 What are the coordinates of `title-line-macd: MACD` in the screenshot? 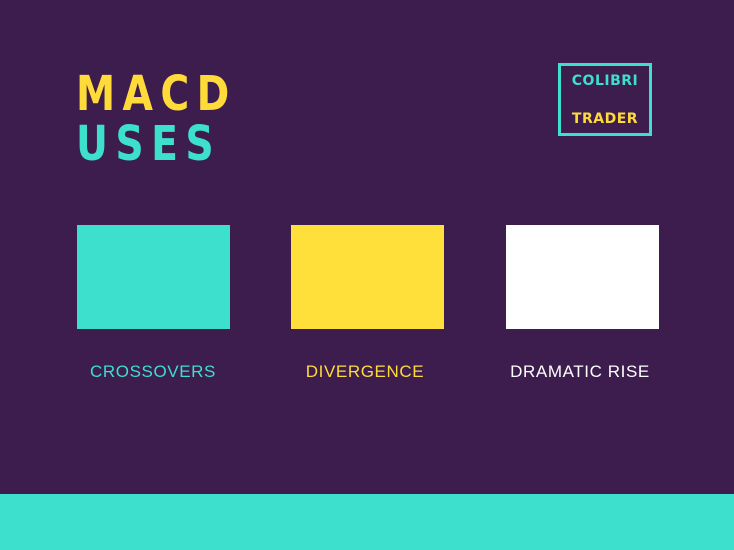 It's located at (156, 94).